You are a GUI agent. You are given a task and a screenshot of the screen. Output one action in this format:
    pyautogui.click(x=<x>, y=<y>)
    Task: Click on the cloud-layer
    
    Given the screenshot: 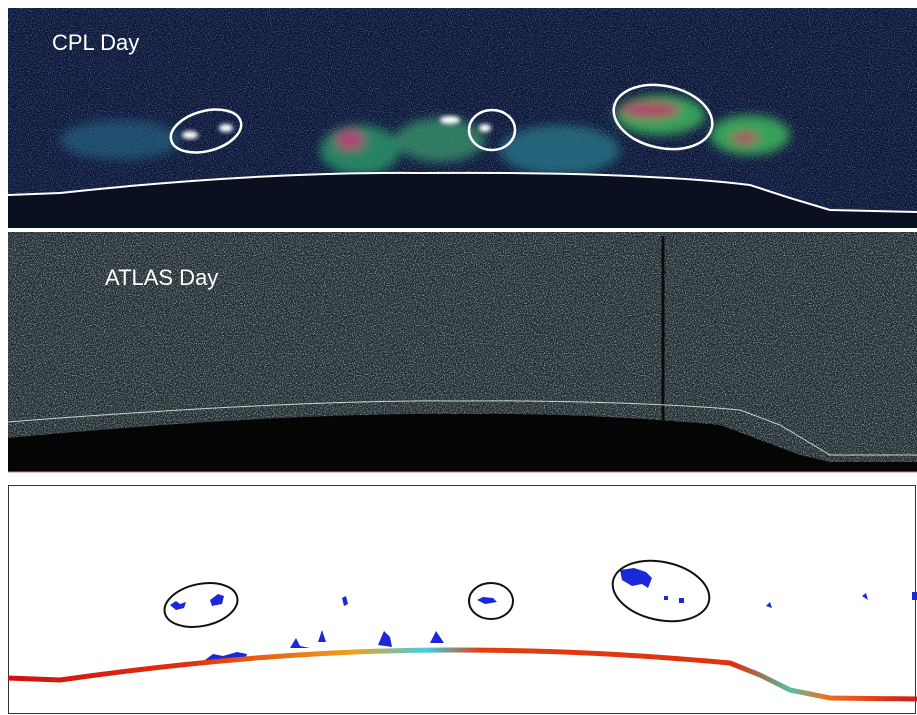 What is the action you would take?
    pyautogui.click(x=425, y=135)
    